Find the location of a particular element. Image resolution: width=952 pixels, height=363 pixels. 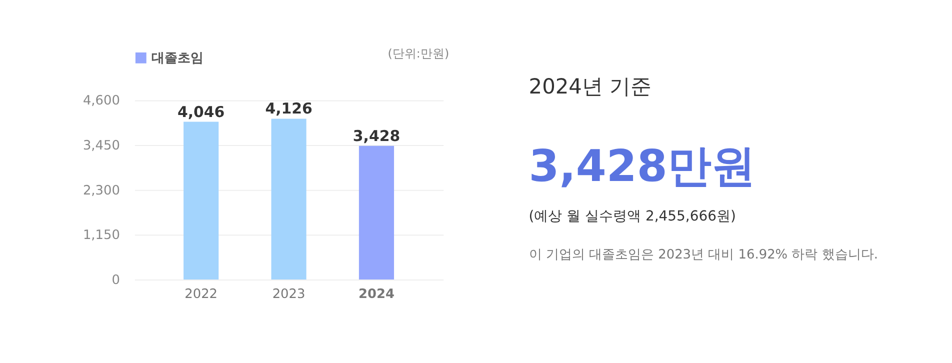

text: (예상 월 실수령액 2,455,666원) is located at coordinates (632, 216).